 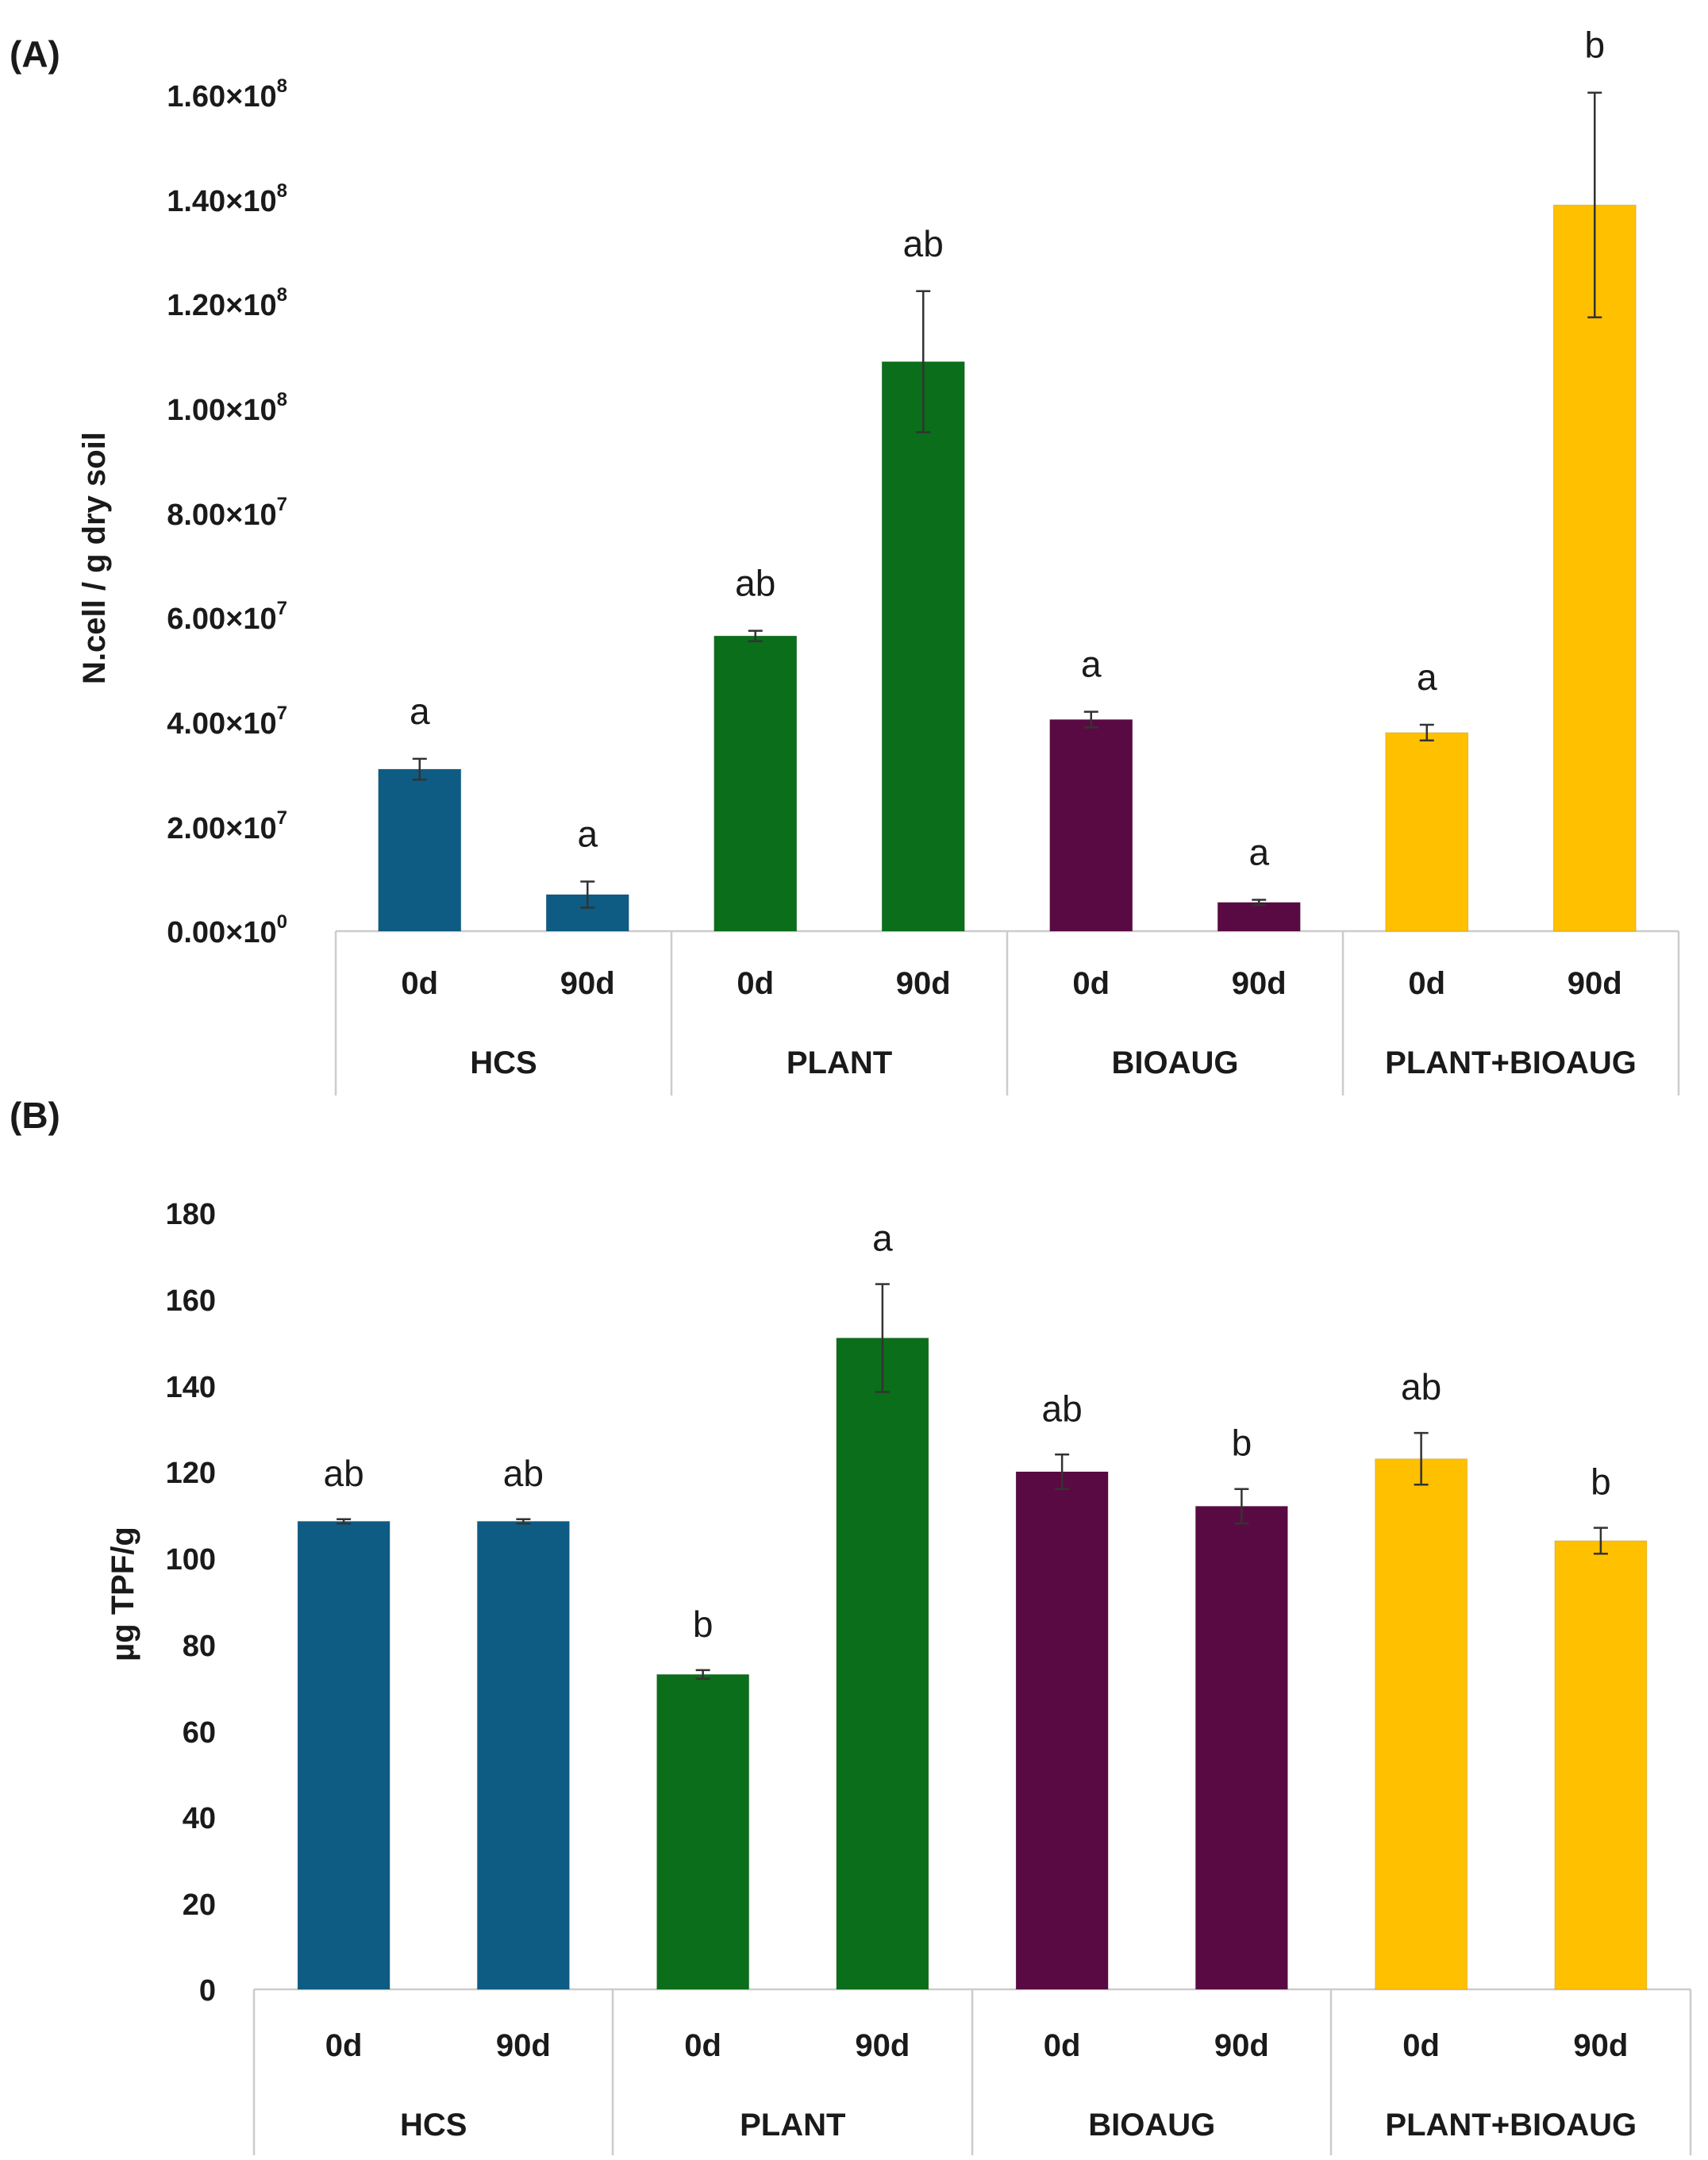 I want to click on panel-a-ytick: 8.00×10⁷, so click(x=227, y=513).